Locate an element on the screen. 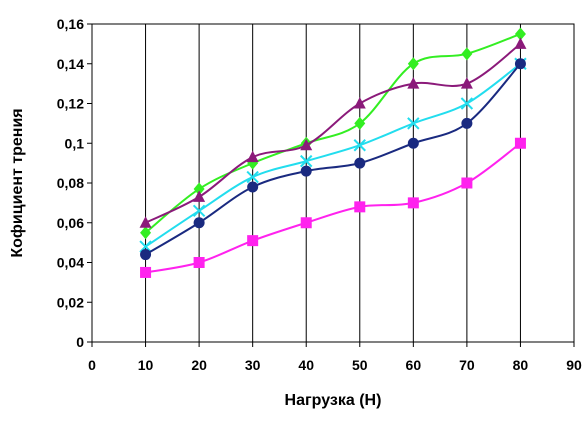  x-tick-label: 20 is located at coordinates (199, 365).